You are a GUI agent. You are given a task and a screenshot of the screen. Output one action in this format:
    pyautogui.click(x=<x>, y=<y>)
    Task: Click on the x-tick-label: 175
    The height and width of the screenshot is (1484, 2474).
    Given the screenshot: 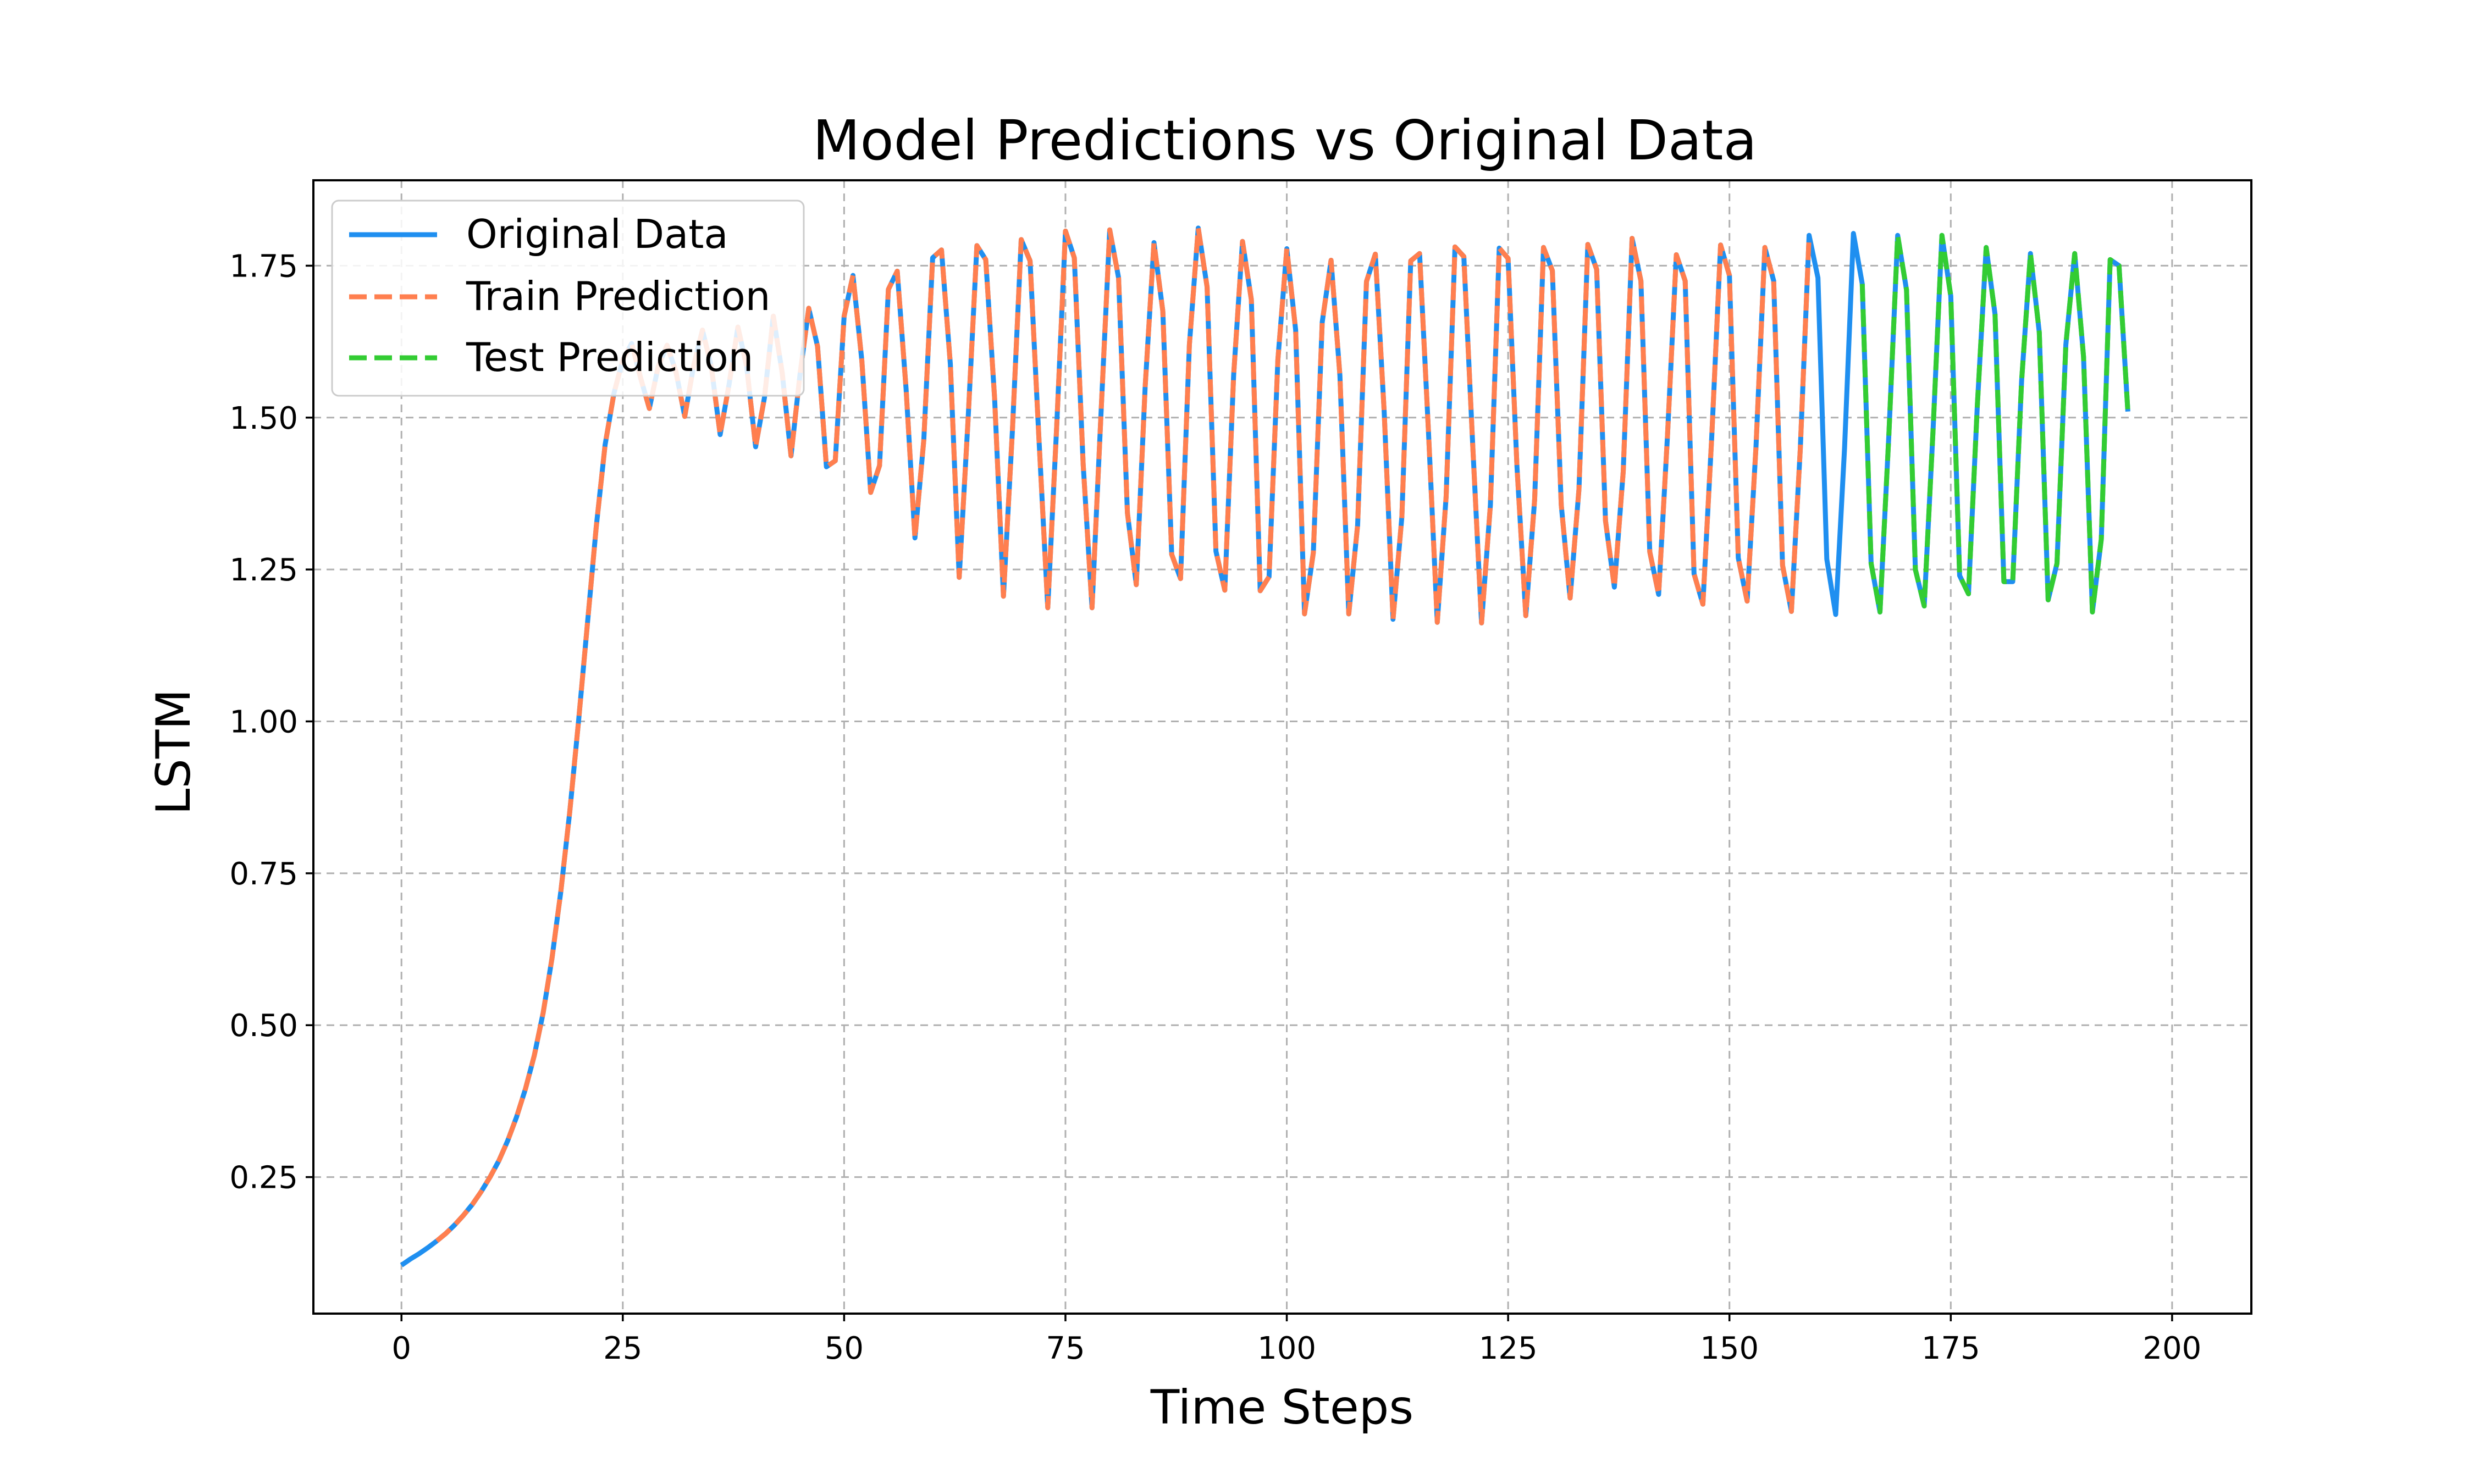 What is the action you would take?
    pyautogui.click(x=1951, y=1348)
    